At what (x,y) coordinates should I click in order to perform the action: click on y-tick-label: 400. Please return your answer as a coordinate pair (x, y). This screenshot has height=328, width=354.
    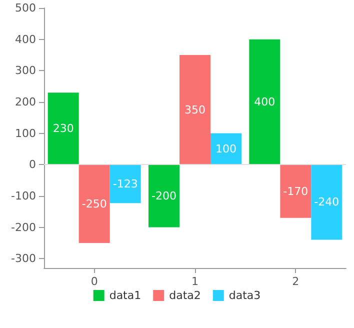
    Looking at the image, I should click on (25, 39).